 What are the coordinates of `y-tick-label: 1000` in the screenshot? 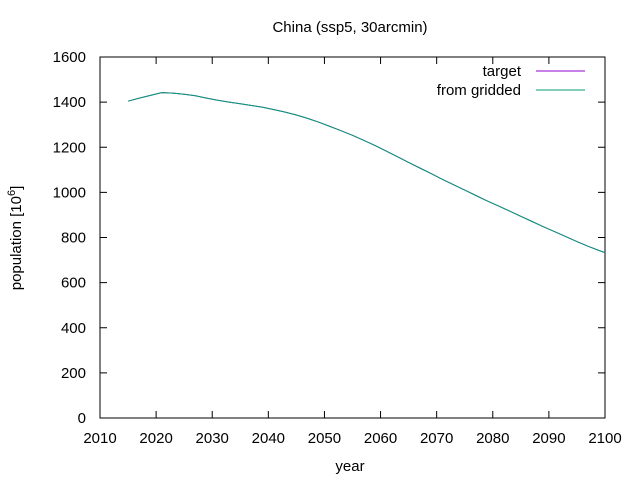 It's located at (69, 192).